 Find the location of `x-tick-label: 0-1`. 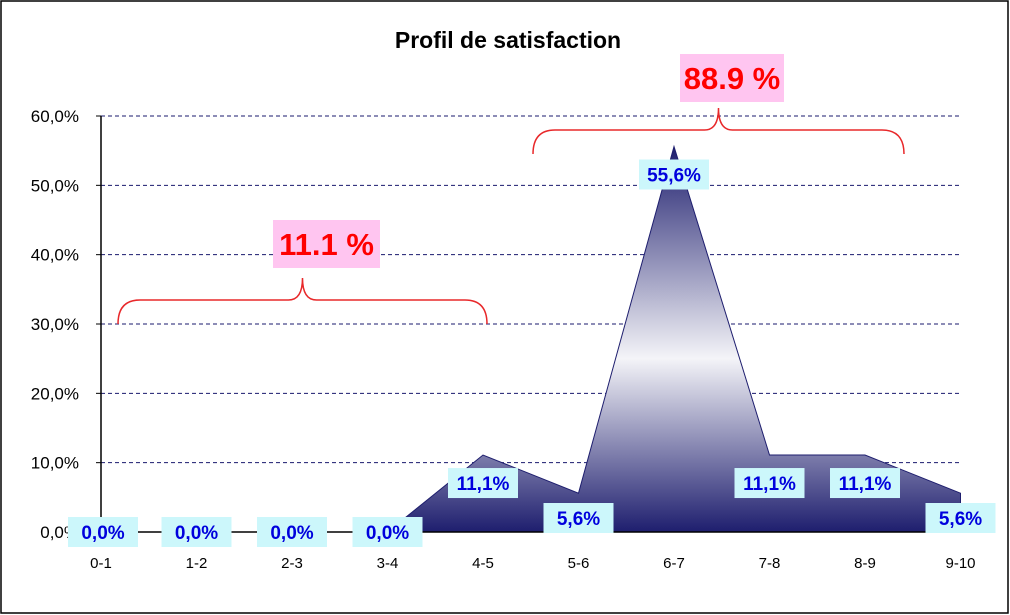

x-tick-label: 0-1 is located at coordinates (101, 563).